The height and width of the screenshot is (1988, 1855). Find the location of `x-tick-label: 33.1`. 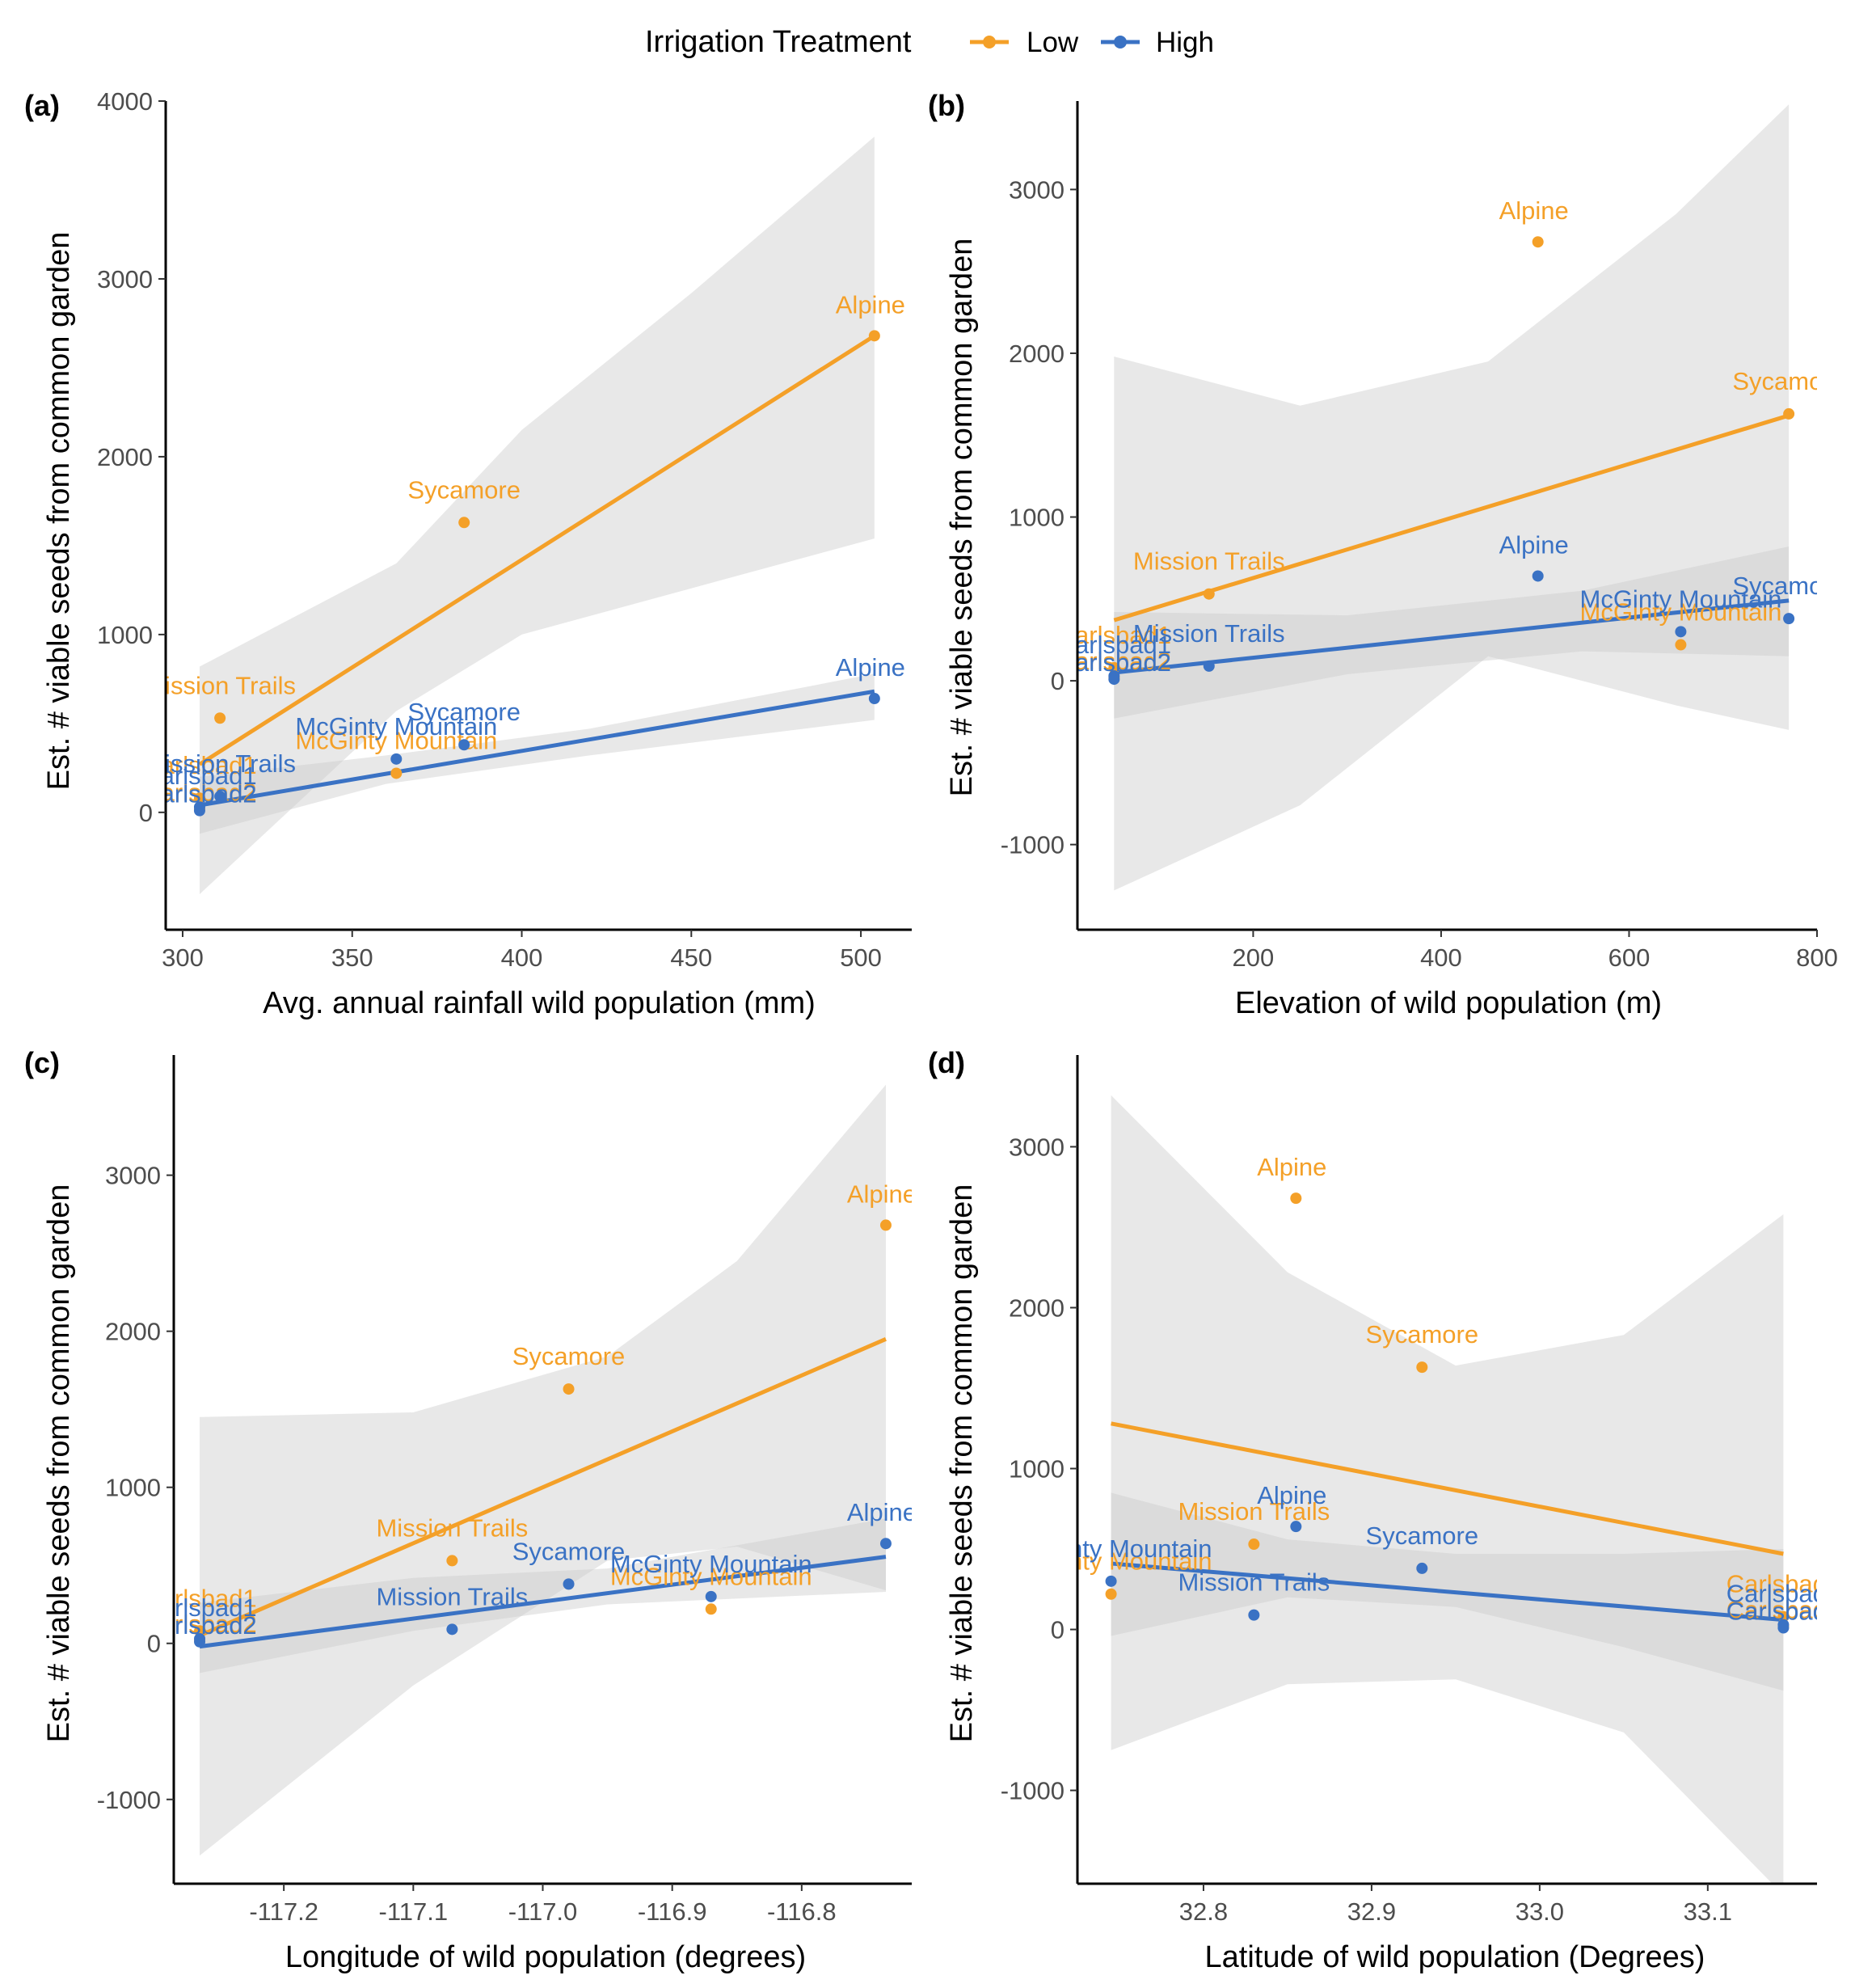

x-tick-label: 33.1 is located at coordinates (1708, 1911).